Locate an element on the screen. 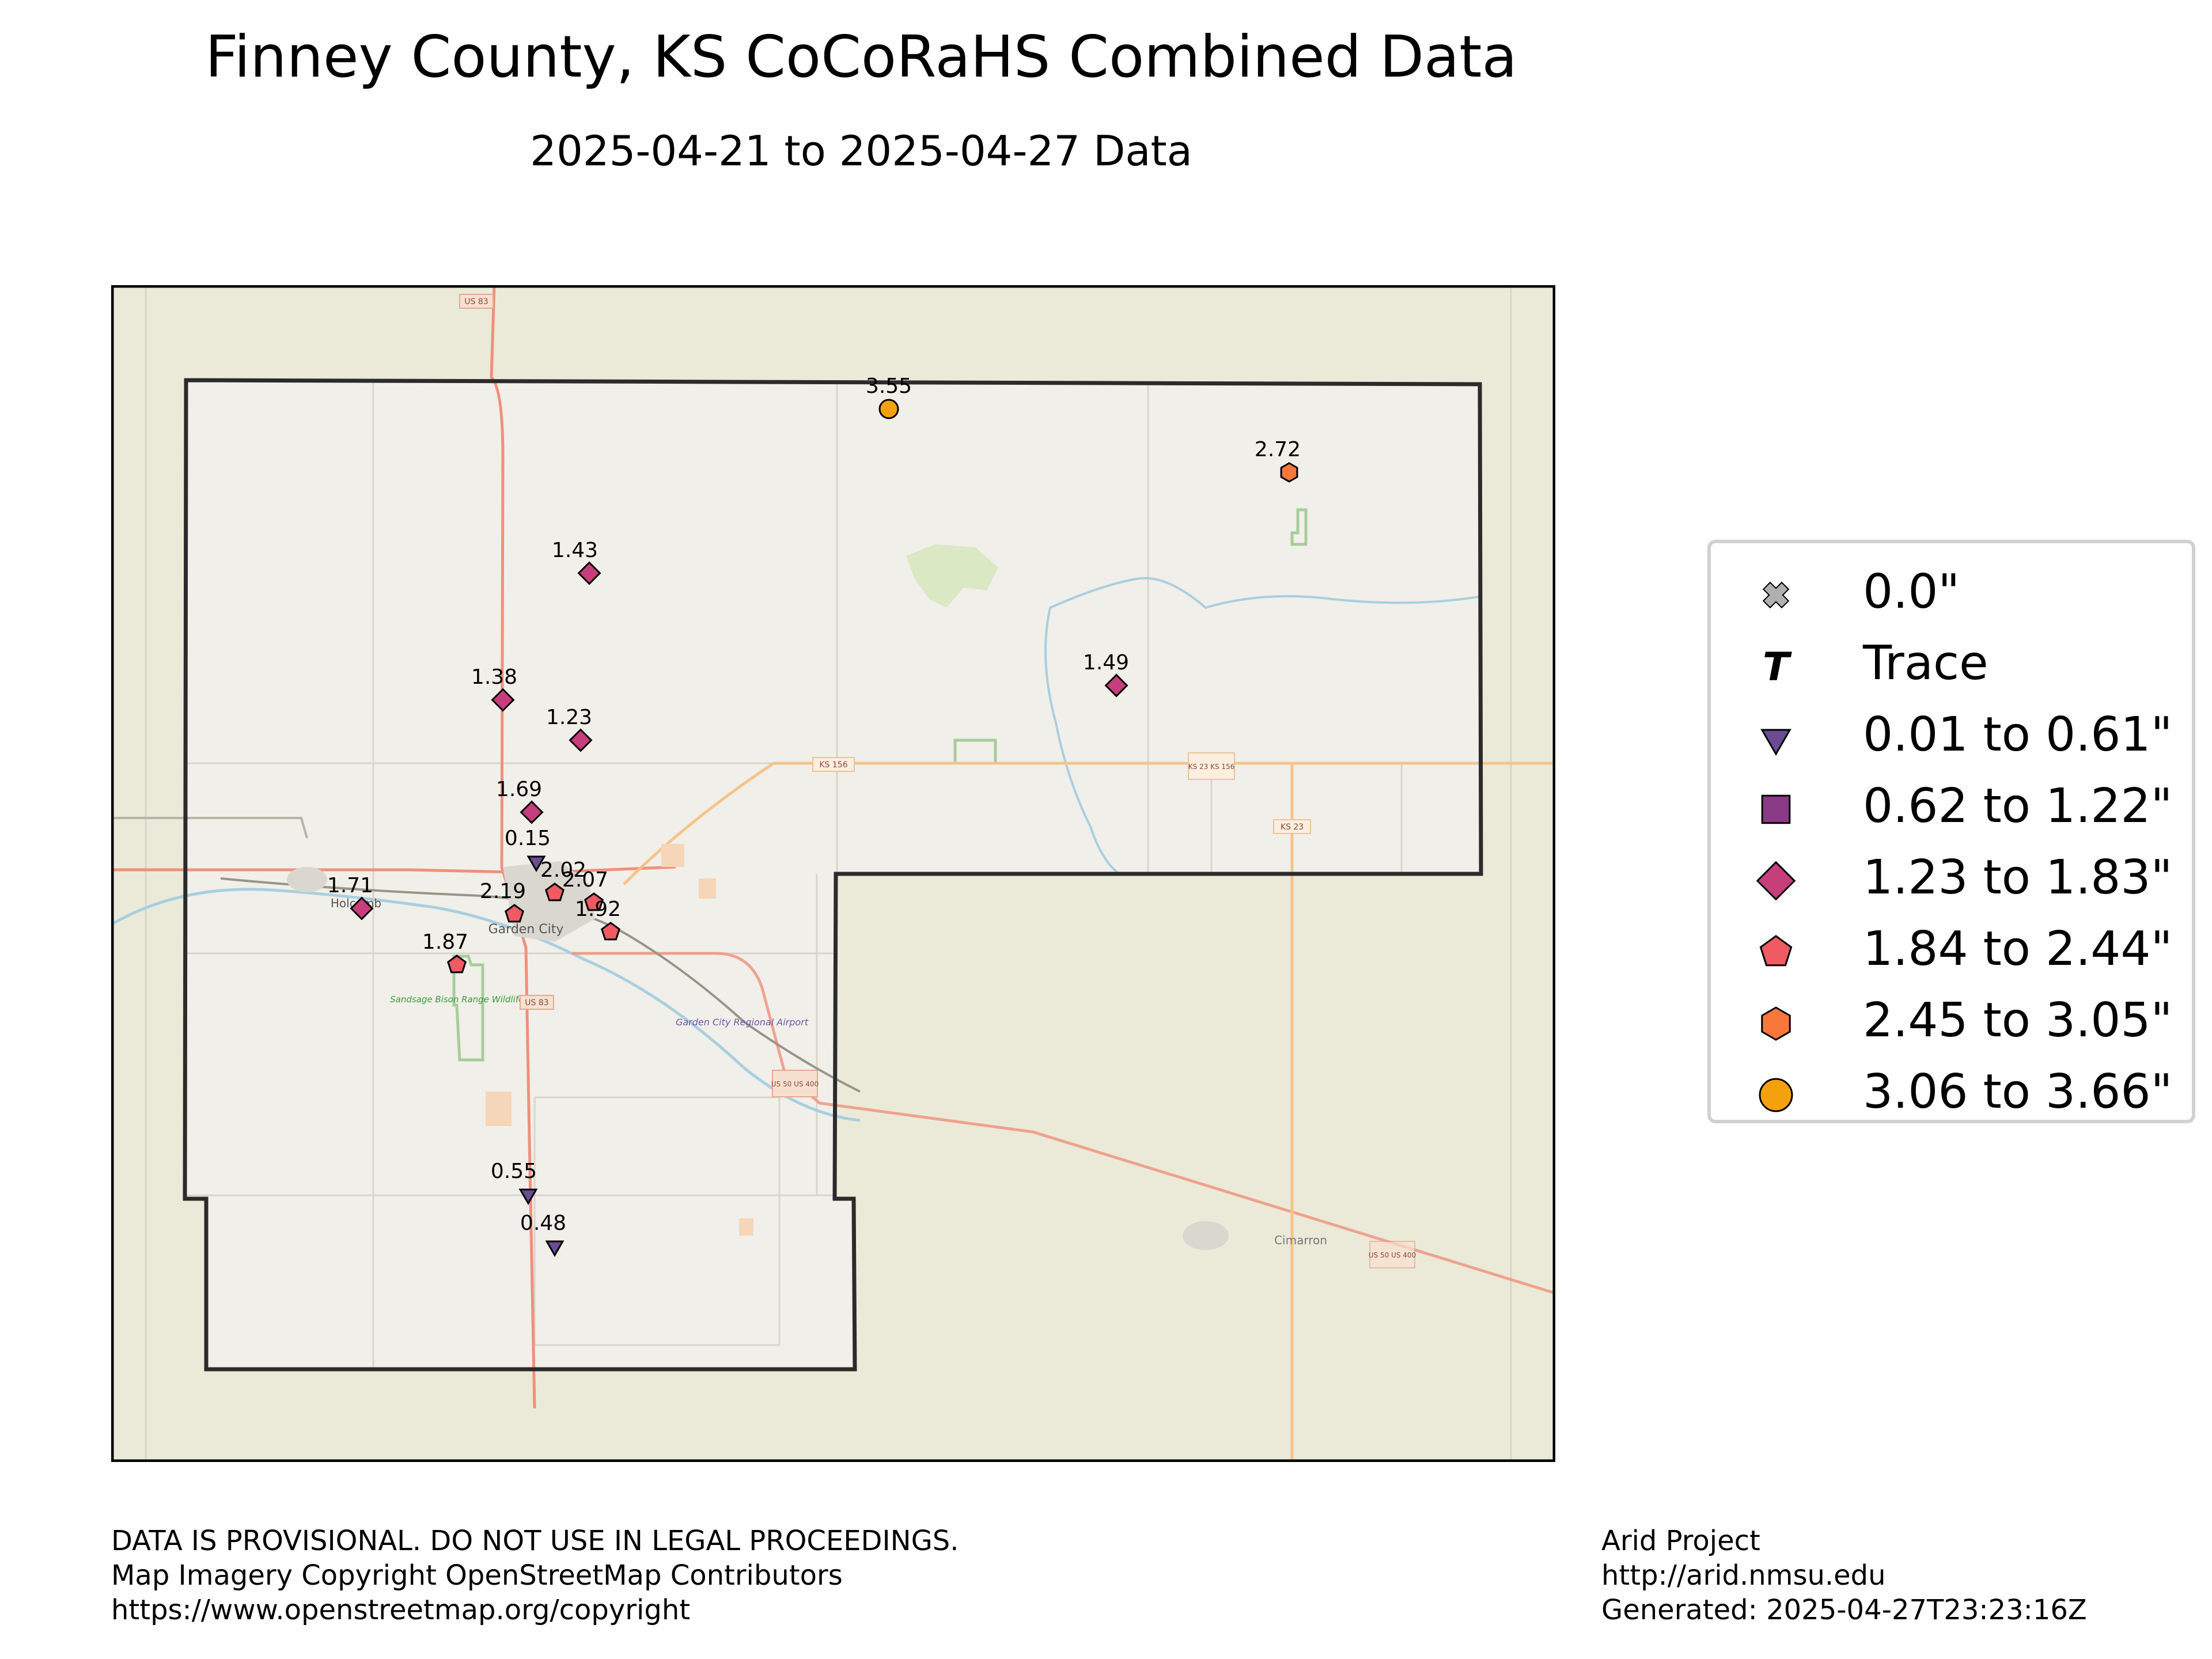 This screenshot has width=2212, height=1659. station-marker-circle: 3.55 is located at coordinates (889, 396).